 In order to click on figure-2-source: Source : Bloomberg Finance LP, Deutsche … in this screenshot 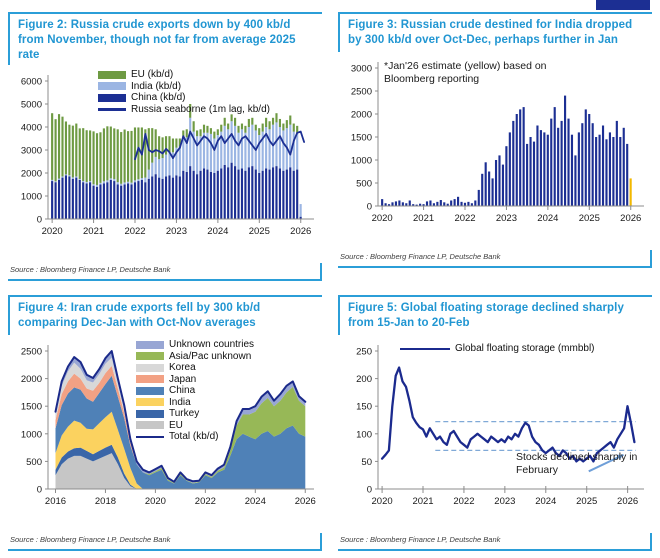, I will do `click(165, 272)`.